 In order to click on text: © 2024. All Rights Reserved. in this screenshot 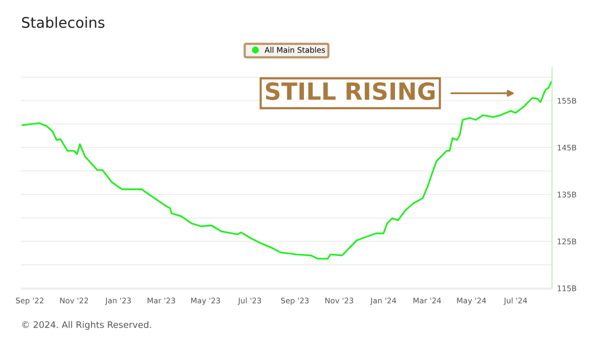, I will do `click(87, 325)`.